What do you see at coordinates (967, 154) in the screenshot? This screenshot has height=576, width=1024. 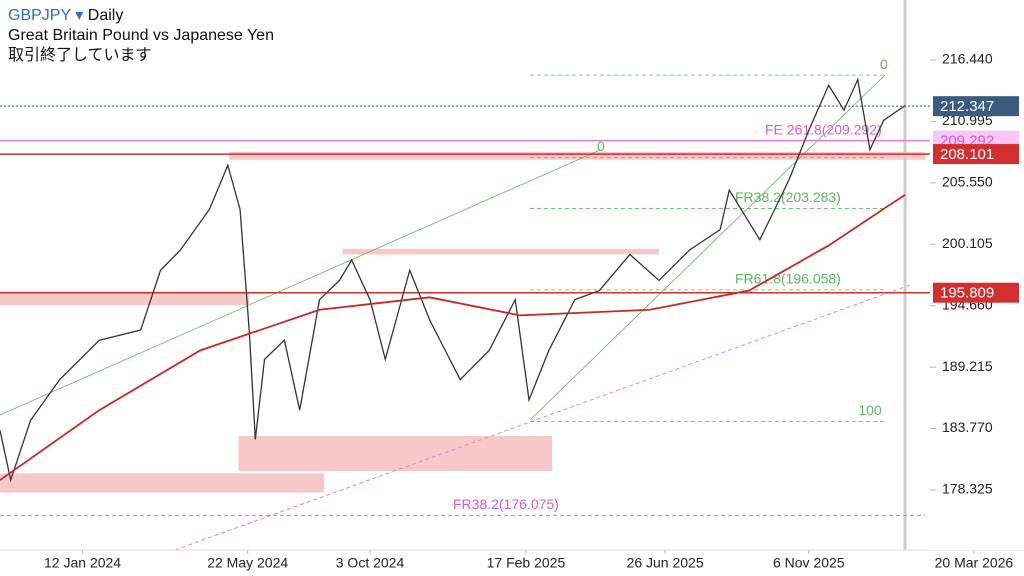 I see `price-badge-label: 208.101` at bounding box center [967, 154].